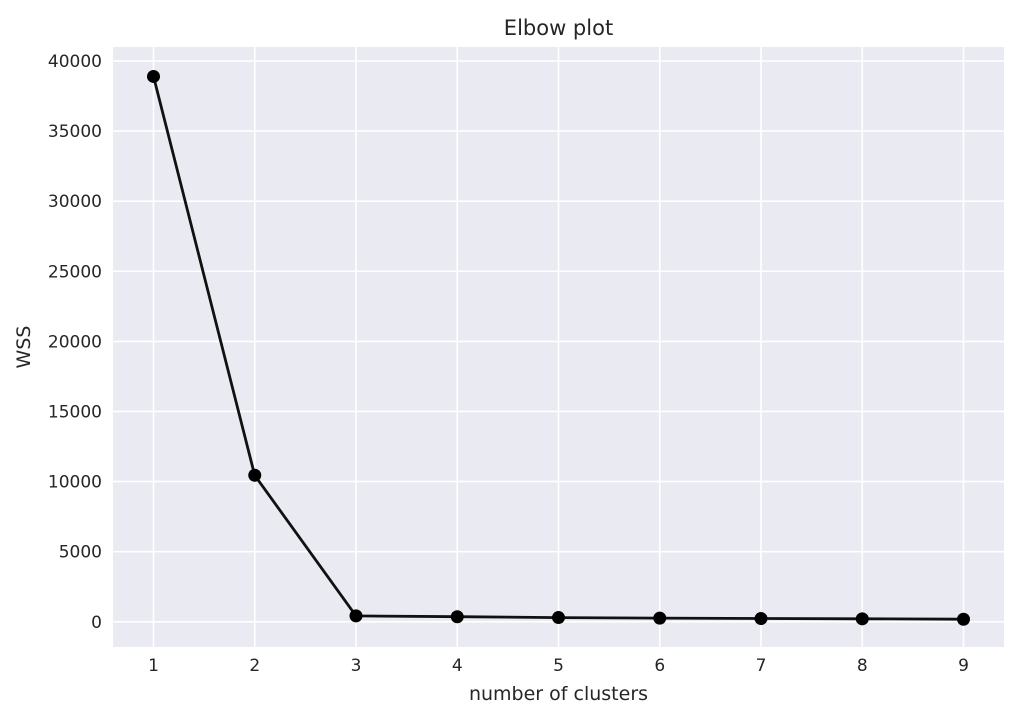 The width and height of the screenshot is (1036, 726). I want to click on y-tick-label: 30000, so click(75, 202).